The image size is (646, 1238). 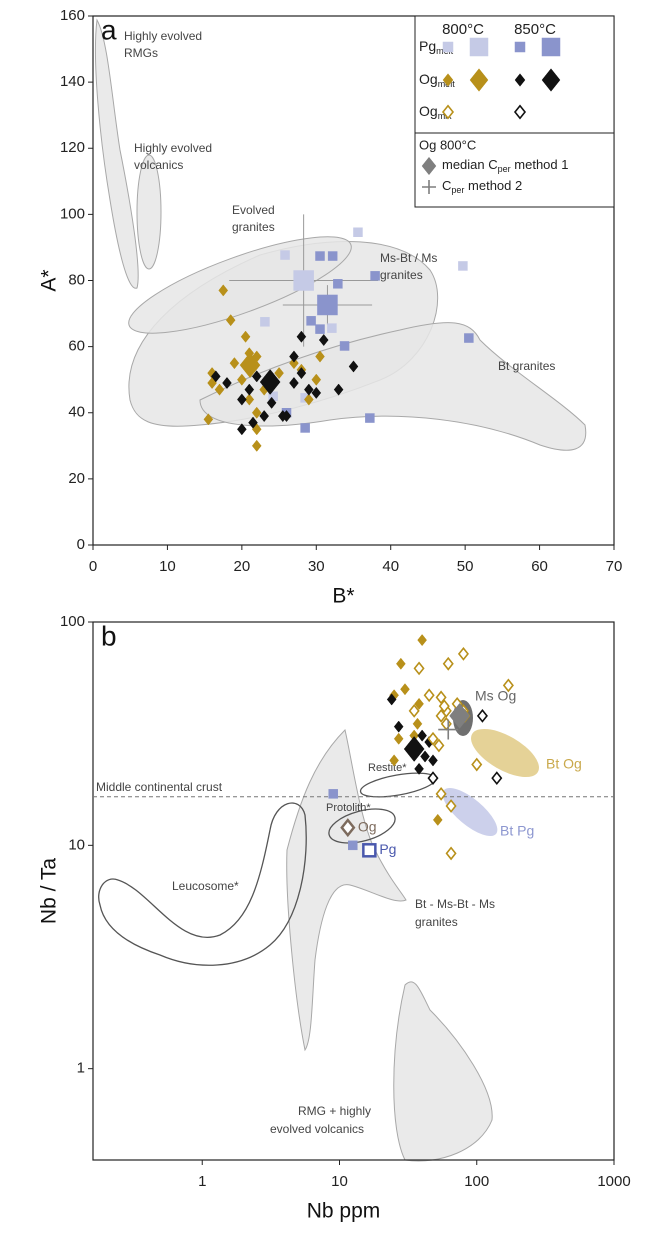 What do you see at coordinates (387, 768) in the screenshot?
I see `annotation: Restite*` at bounding box center [387, 768].